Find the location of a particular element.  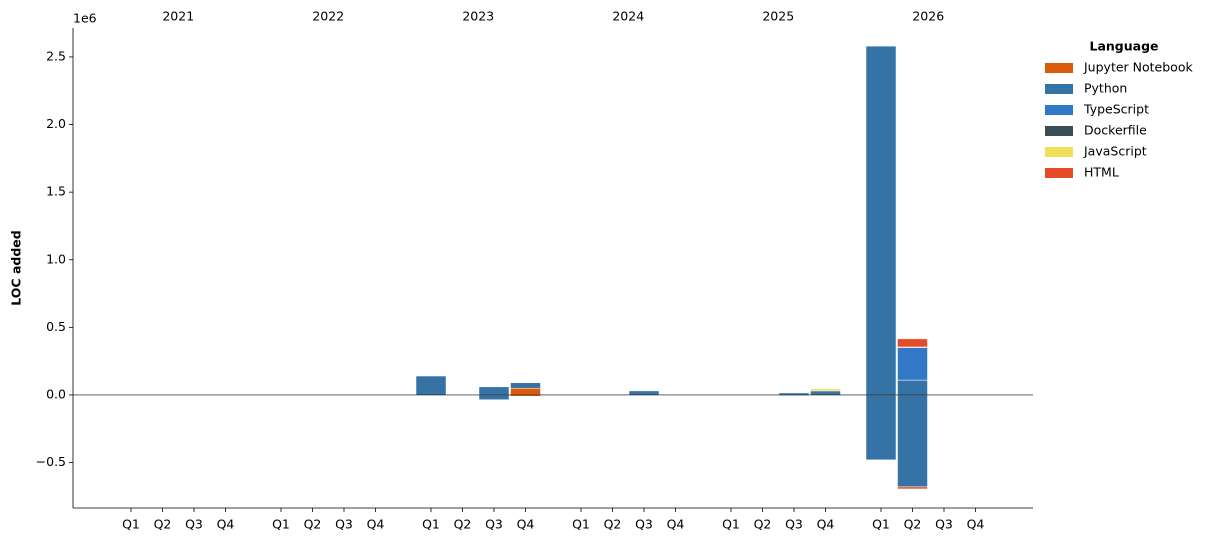

year-label: 2024 is located at coordinates (628, 16).